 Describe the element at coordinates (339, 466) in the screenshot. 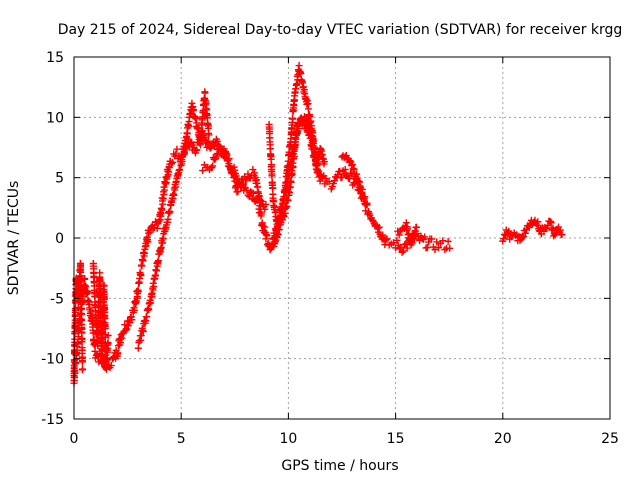

I see `x-axis-label: GPS time / hours` at that location.